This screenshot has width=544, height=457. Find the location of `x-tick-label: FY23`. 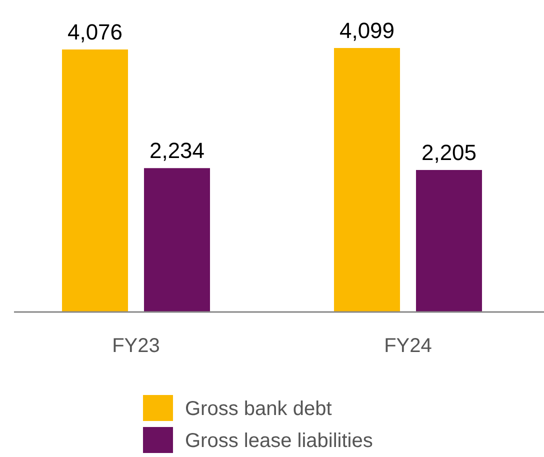

x-tick-label: FY23 is located at coordinates (136, 346).